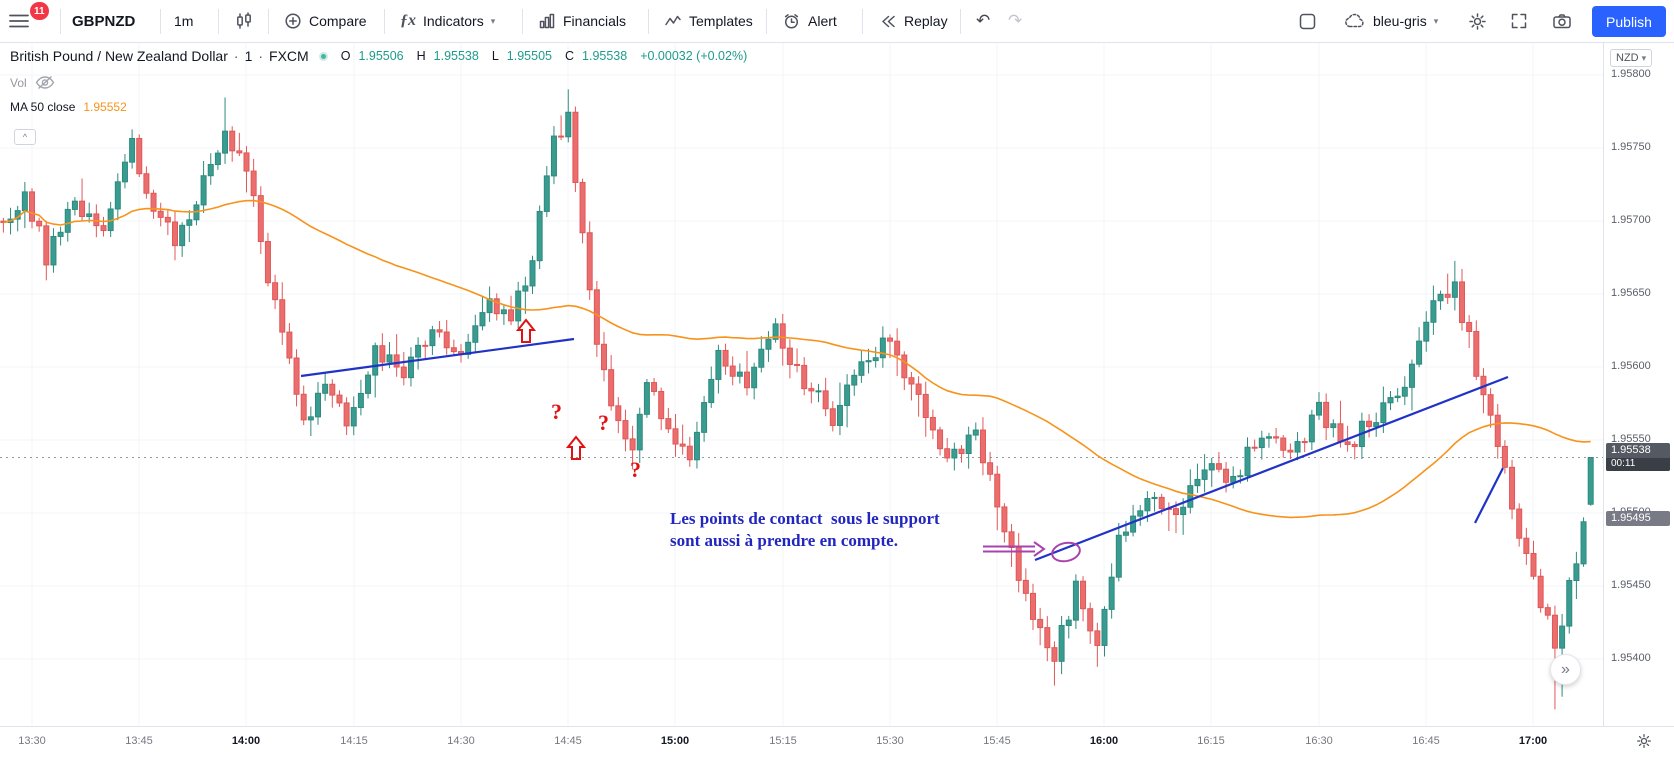 This screenshot has height=757, width=1674. What do you see at coordinates (784, 540) in the screenshot?
I see `note-text-drawing: sont aussi à prendre en compte.` at bounding box center [784, 540].